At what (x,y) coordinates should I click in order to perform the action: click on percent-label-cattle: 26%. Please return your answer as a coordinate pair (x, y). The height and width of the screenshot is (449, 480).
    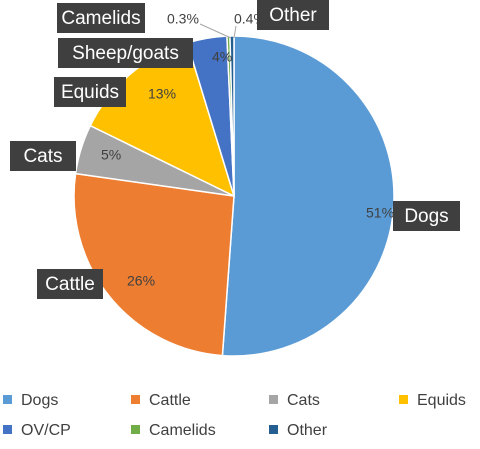
    Looking at the image, I should click on (141, 281).